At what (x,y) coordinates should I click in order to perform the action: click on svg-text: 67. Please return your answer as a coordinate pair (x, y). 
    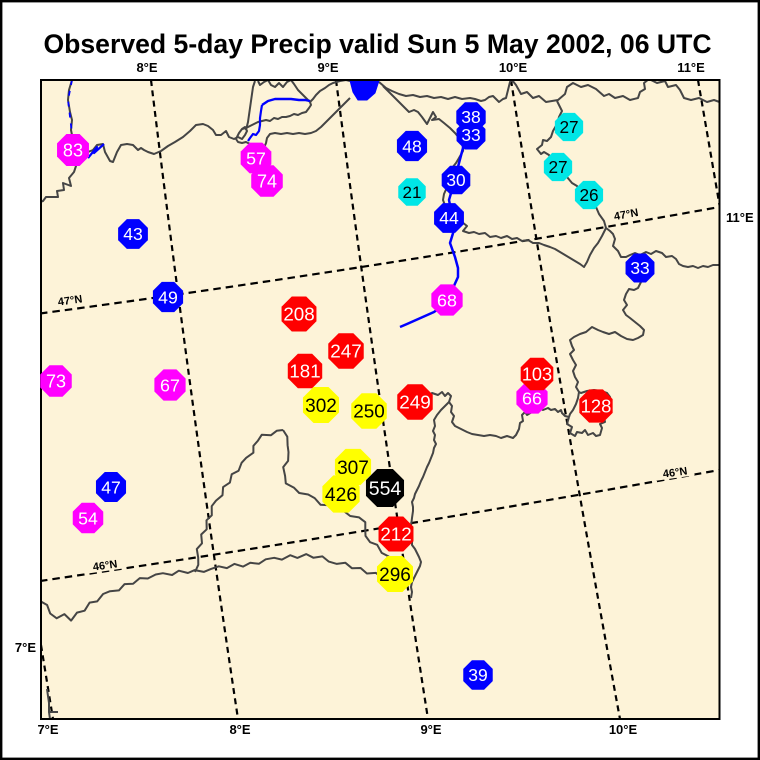
    Looking at the image, I should click on (170, 385).